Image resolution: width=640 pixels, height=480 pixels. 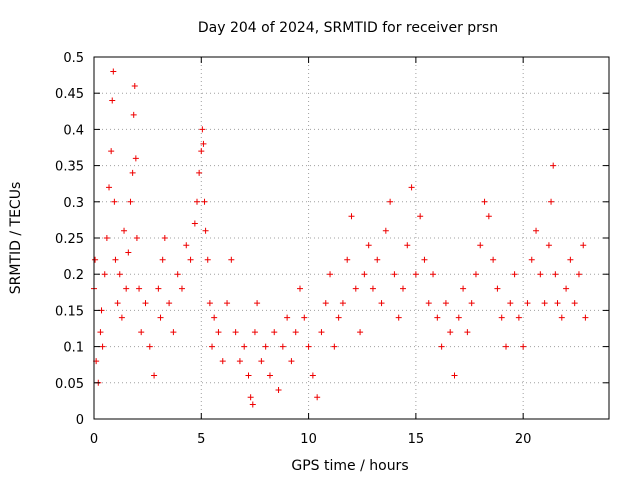 I want to click on y-tick-label: 0.1, so click(x=73, y=348).